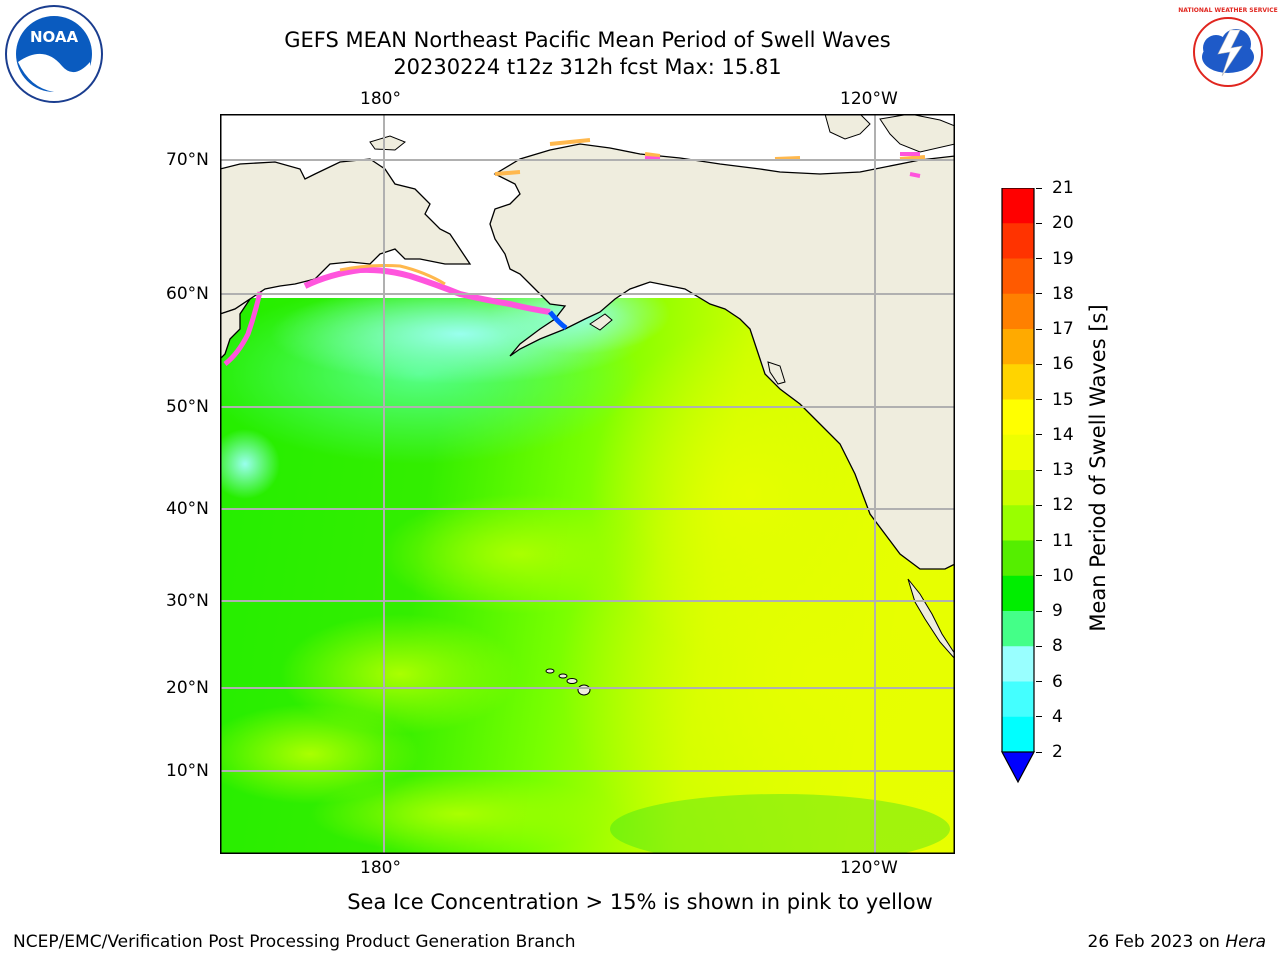 The width and height of the screenshot is (1280, 960). What do you see at coordinates (1057, 681) in the screenshot?
I see `colorbar-tick-label: 6` at bounding box center [1057, 681].